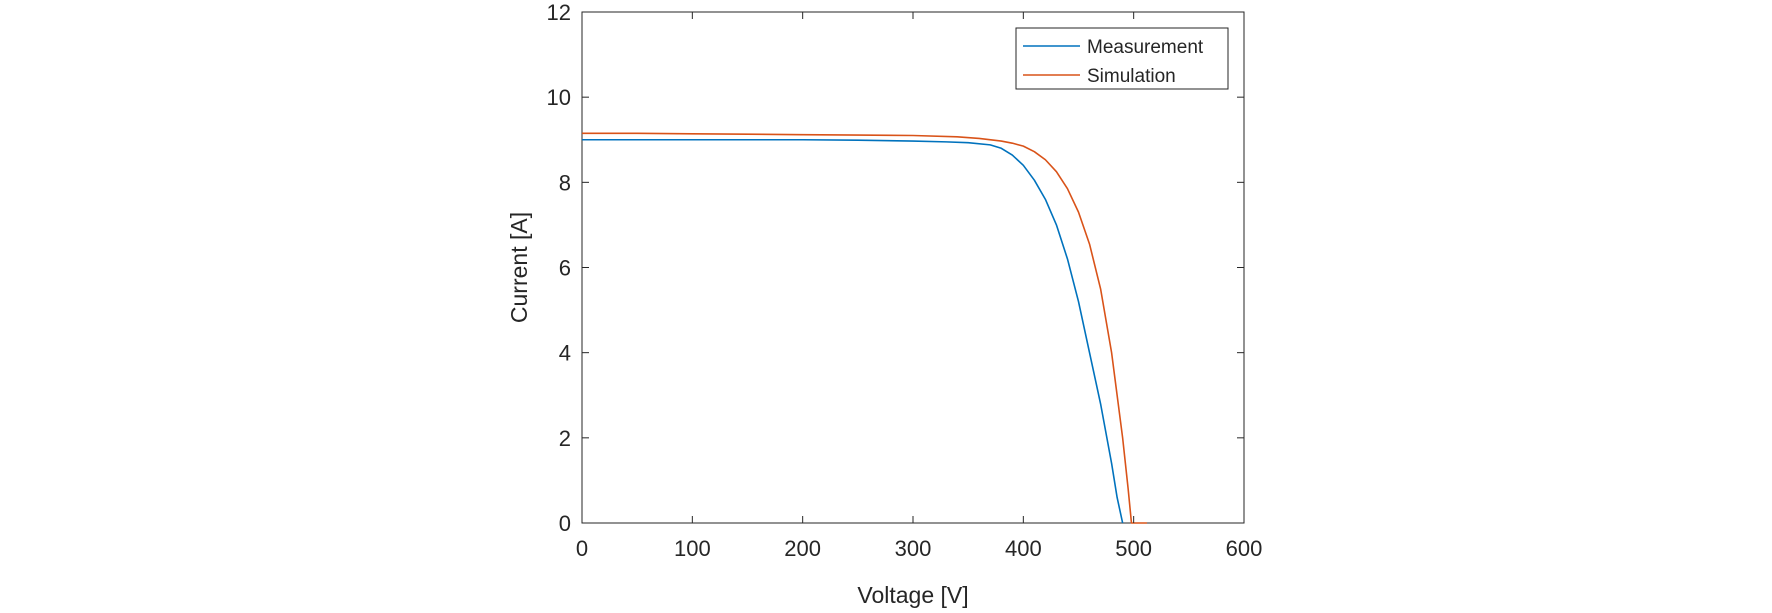 Image resolution: width=1772 pixels, height=613 pixels. Describe the element at coordinates (565, 353) in the screenshot. I see `y-tick-label: 4` at that location.